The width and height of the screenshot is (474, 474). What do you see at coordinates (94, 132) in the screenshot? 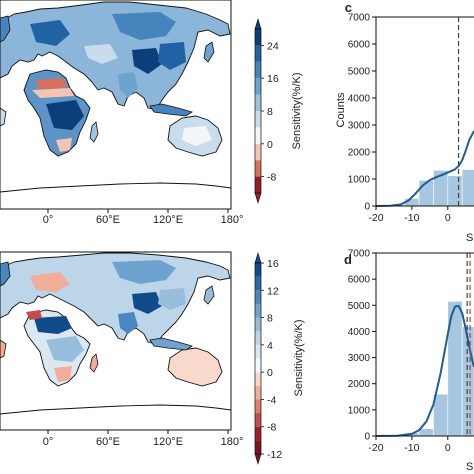
I see `map-a-madagascar` at bounding box center [94, 132].